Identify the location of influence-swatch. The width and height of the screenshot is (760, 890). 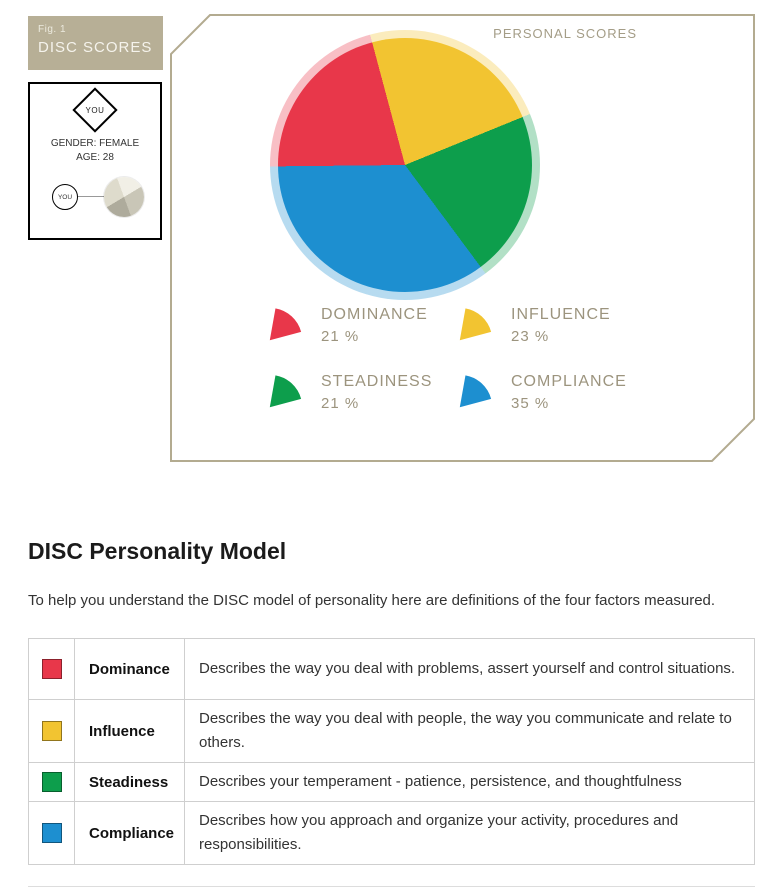
(51, 731).